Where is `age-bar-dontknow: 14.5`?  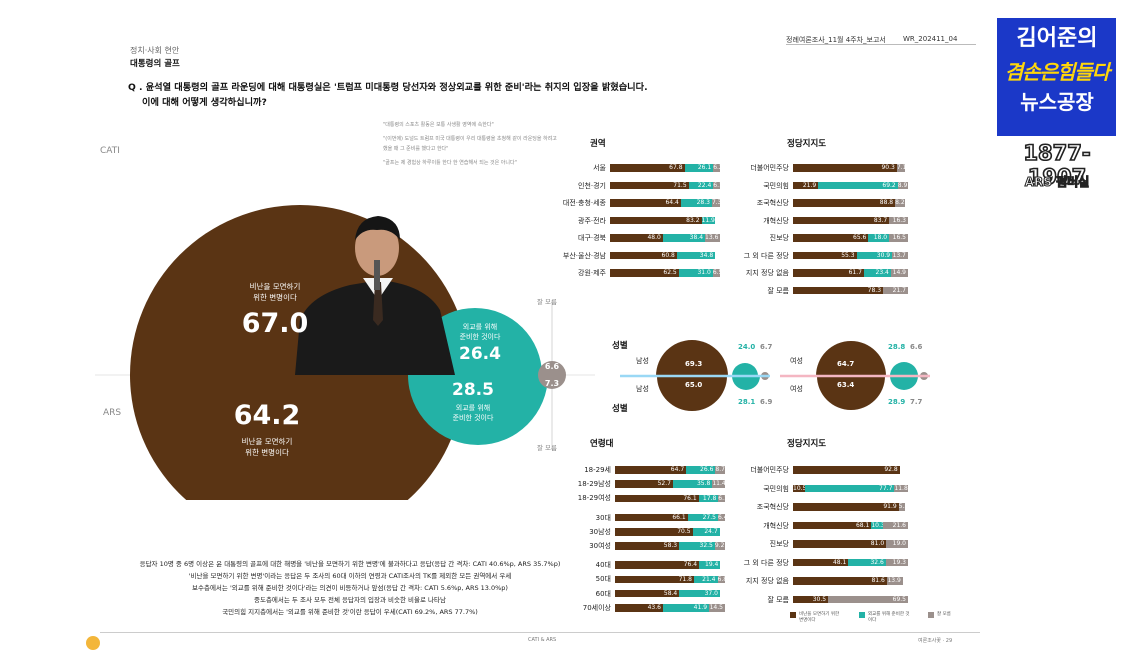
age-bar-dontknow: 14.5 is located at coordinates (717, 608).